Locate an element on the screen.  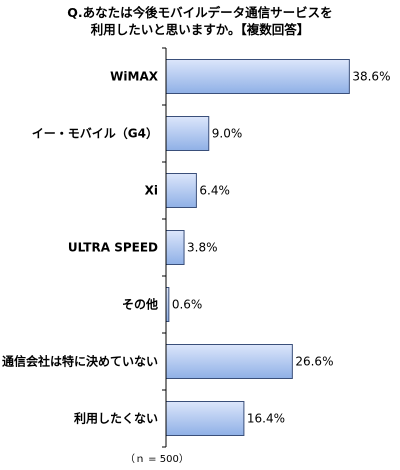
sample-size-note: （ｎ = 500） is located at coordinates (157, 459).